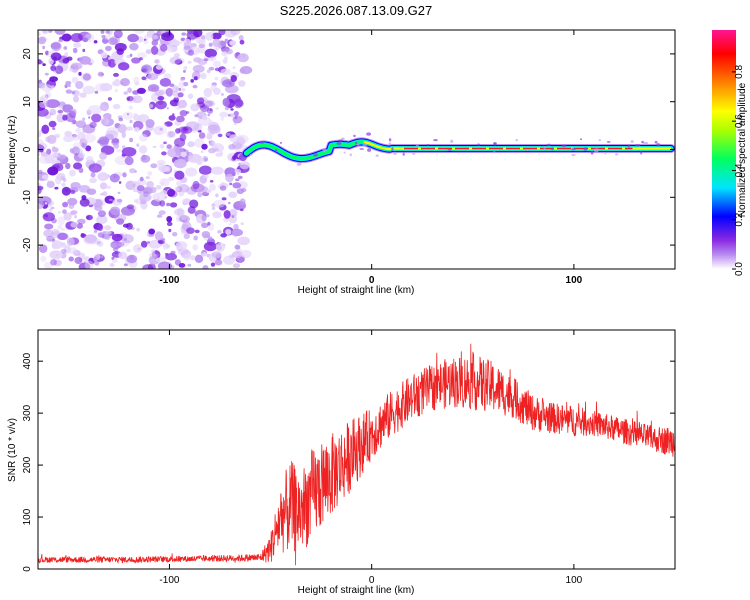 This screenshot has width=750, height=600. What do you see at coordinates (27, 516) in the screenshot?
I see `y-tick-label: 100` at bounding box center [27, 516].